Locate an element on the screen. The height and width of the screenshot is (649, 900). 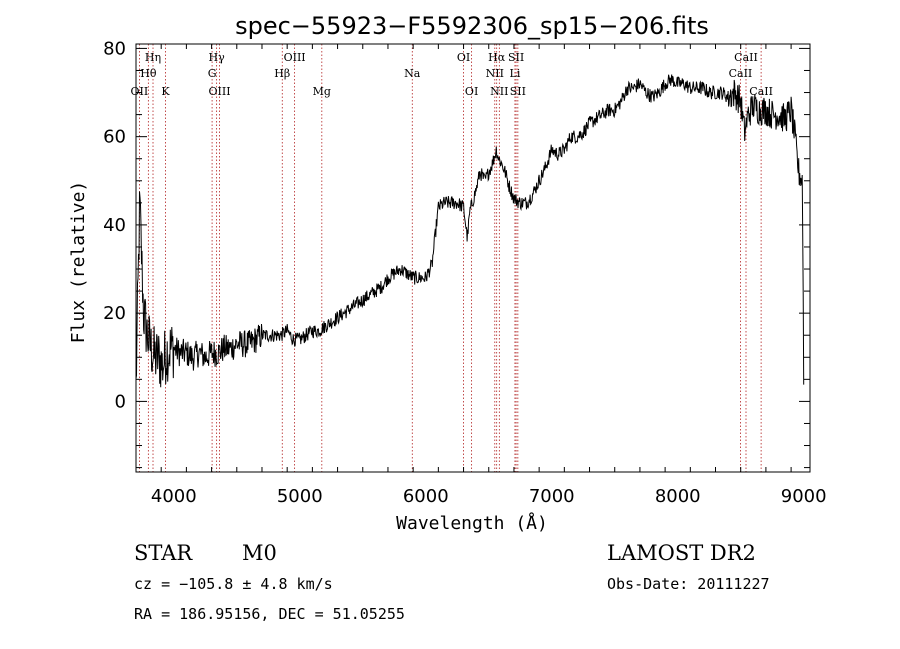
chart-title: spec−55923−F5592306_sp15−206.fits is located at coordinates (472, 26).